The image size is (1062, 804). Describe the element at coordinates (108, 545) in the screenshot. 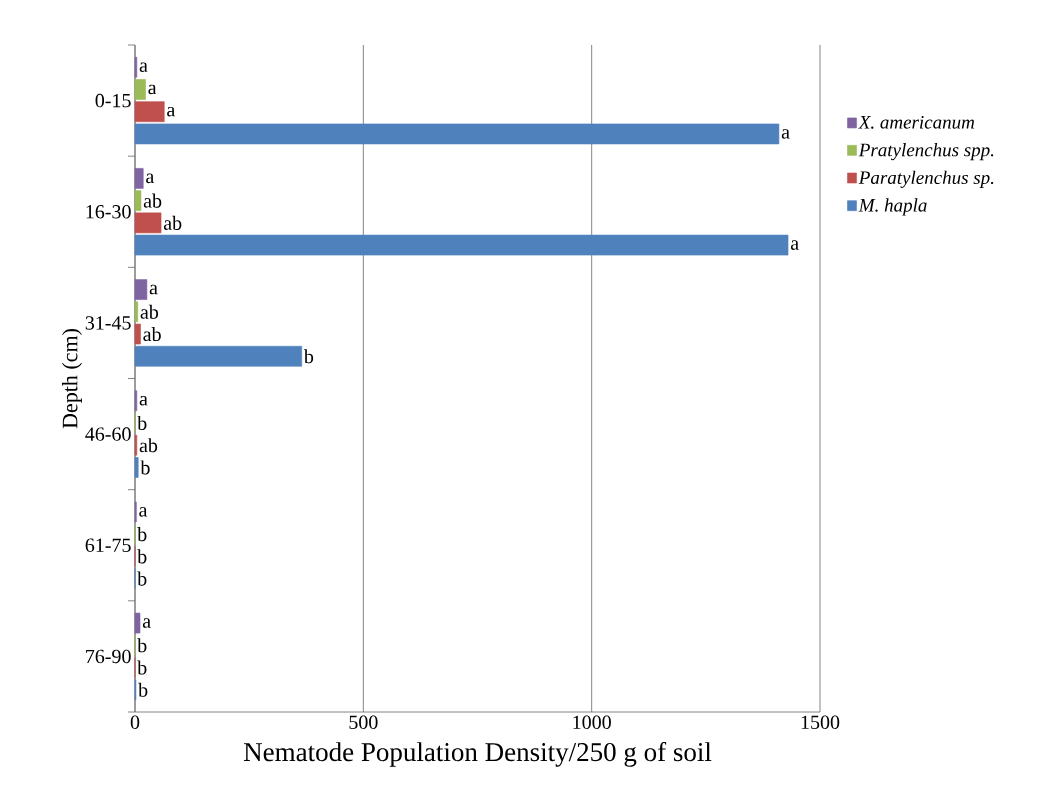

I see `y-tick-label: 61-75` at that location.